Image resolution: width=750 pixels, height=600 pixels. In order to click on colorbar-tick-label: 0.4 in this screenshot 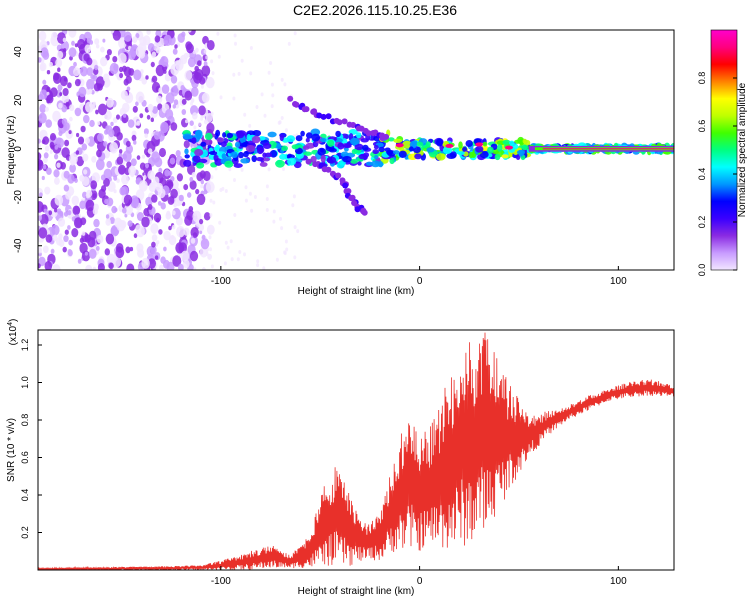, I will do `click(702, 174)`.